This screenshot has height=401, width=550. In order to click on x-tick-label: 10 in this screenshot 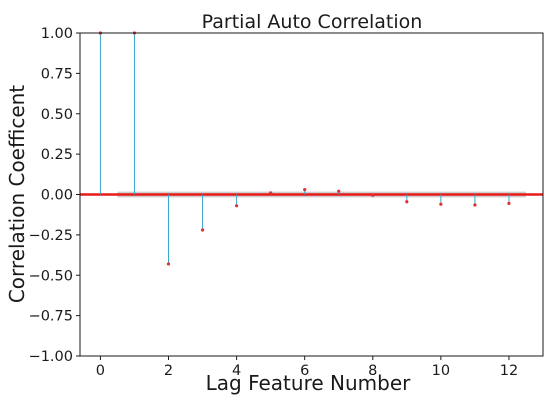, I will do `click(441, 371)`.